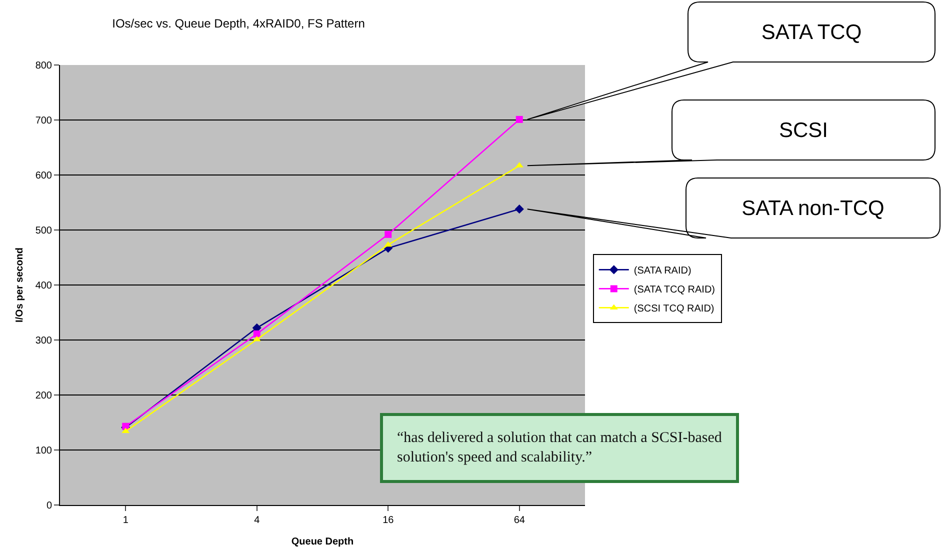 The image size is (945, 548). Describe the element at coordinates (125, 520) in the screenshot. I see `x-tick-label: 1` at that location.